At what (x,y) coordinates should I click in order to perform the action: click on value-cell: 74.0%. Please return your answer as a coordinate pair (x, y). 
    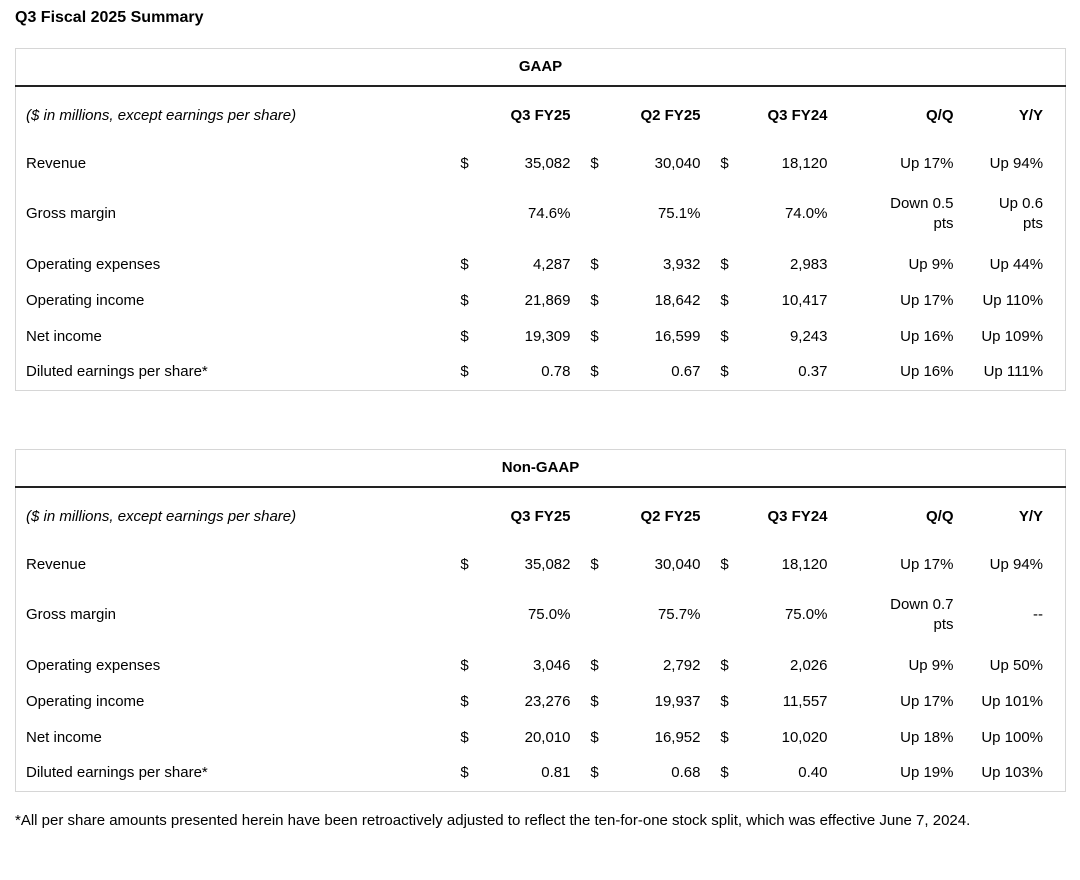
    Looking at the image, I should click on (806, 213).